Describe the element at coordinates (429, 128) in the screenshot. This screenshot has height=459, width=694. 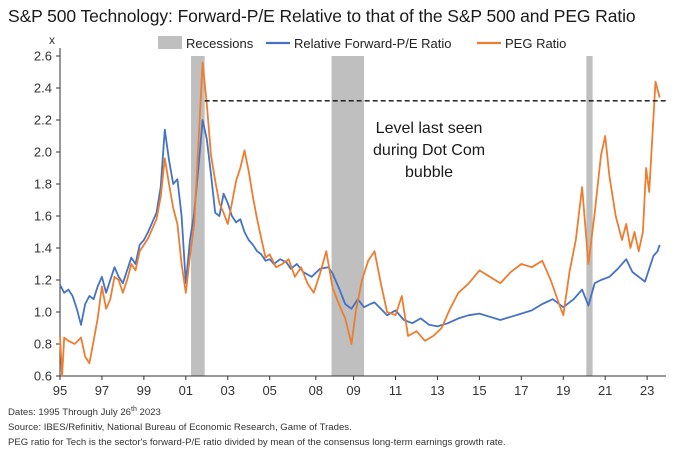
I see `annotation-line: Level last seen` at that location.